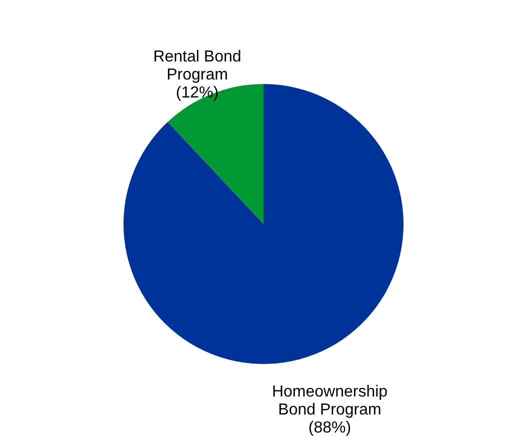 The image size is (527, 448). I want to click on slice-label: Rental Bond Program, so click(197, 66).